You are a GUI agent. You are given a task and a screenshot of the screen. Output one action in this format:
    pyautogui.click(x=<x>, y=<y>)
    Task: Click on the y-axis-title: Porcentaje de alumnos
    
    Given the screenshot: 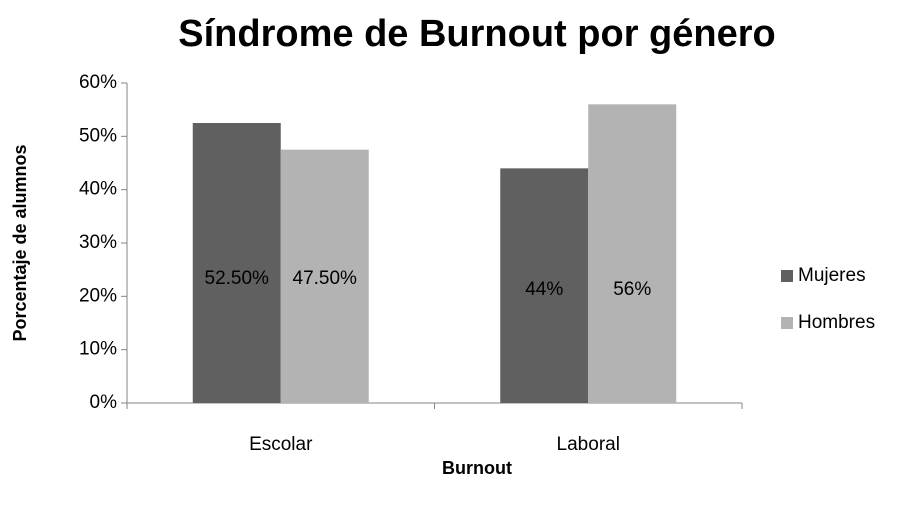 What is the action you would take?
    pyautogui.click(x=20, y=242)
    